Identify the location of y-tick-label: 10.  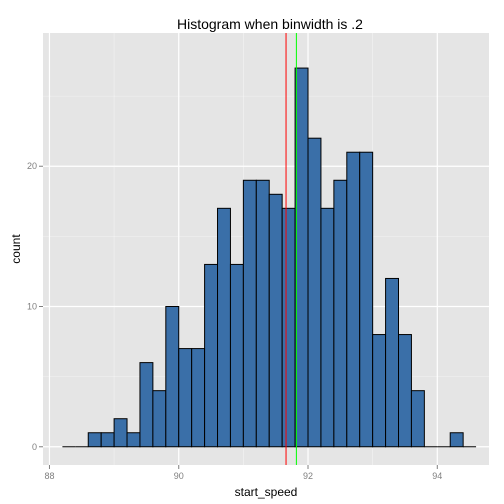
(32, 307).